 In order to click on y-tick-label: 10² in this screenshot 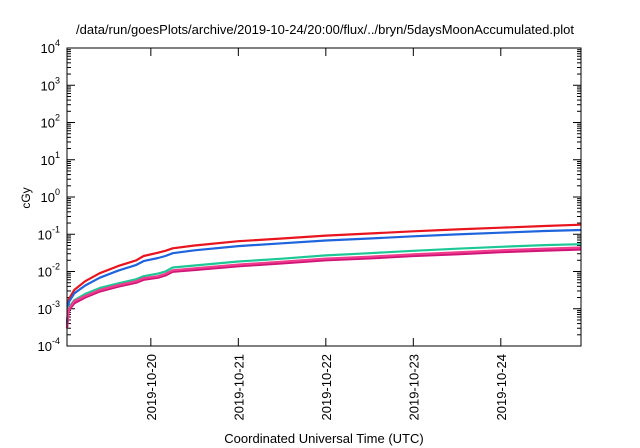, I will do `click(50, 122)`.